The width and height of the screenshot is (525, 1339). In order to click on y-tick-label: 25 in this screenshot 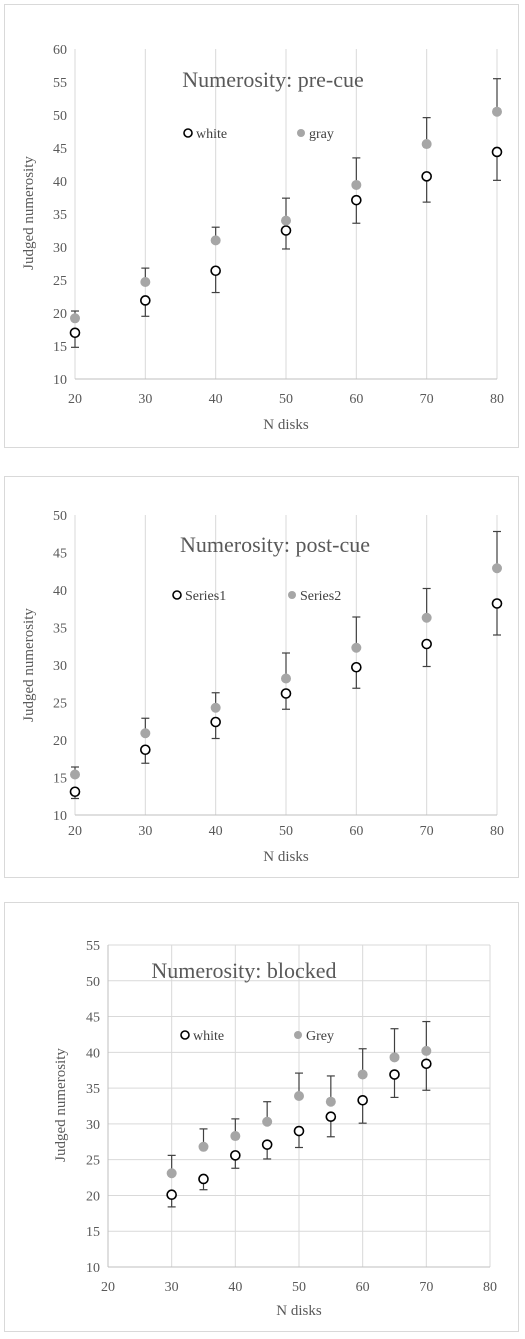, I will do `click(93, 1161)`.